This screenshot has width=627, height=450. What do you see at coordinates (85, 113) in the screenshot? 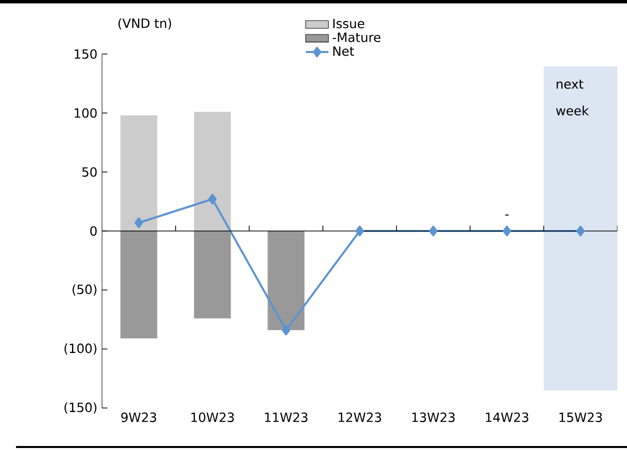
I see `y-tick-label: 100` at bounding box center [85, 113].